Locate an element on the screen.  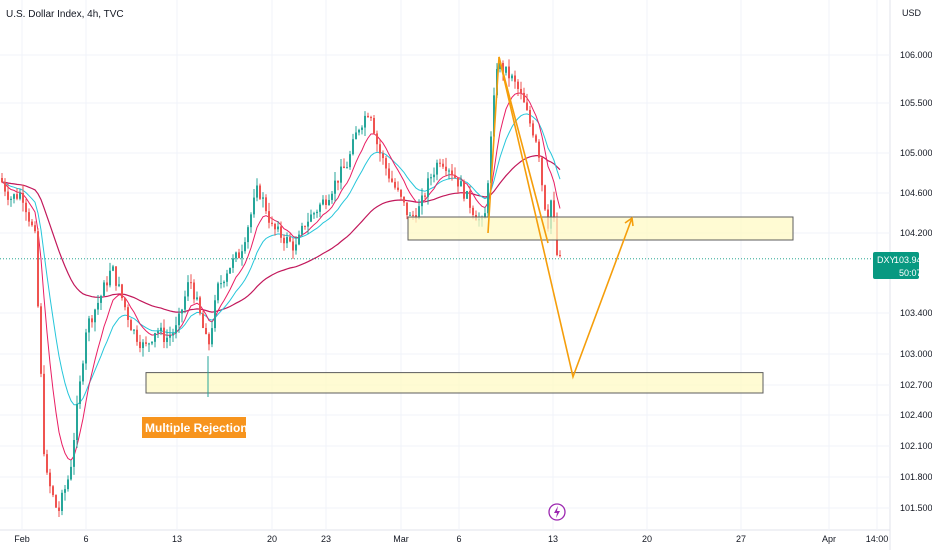
badge-background is located at coordinates (896, 265).